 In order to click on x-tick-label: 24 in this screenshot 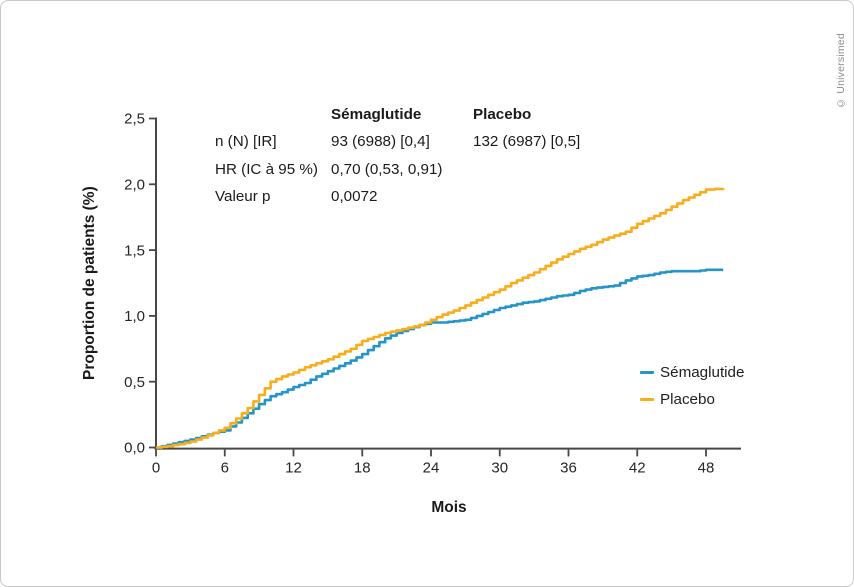, I will do `click(431, 468)`.